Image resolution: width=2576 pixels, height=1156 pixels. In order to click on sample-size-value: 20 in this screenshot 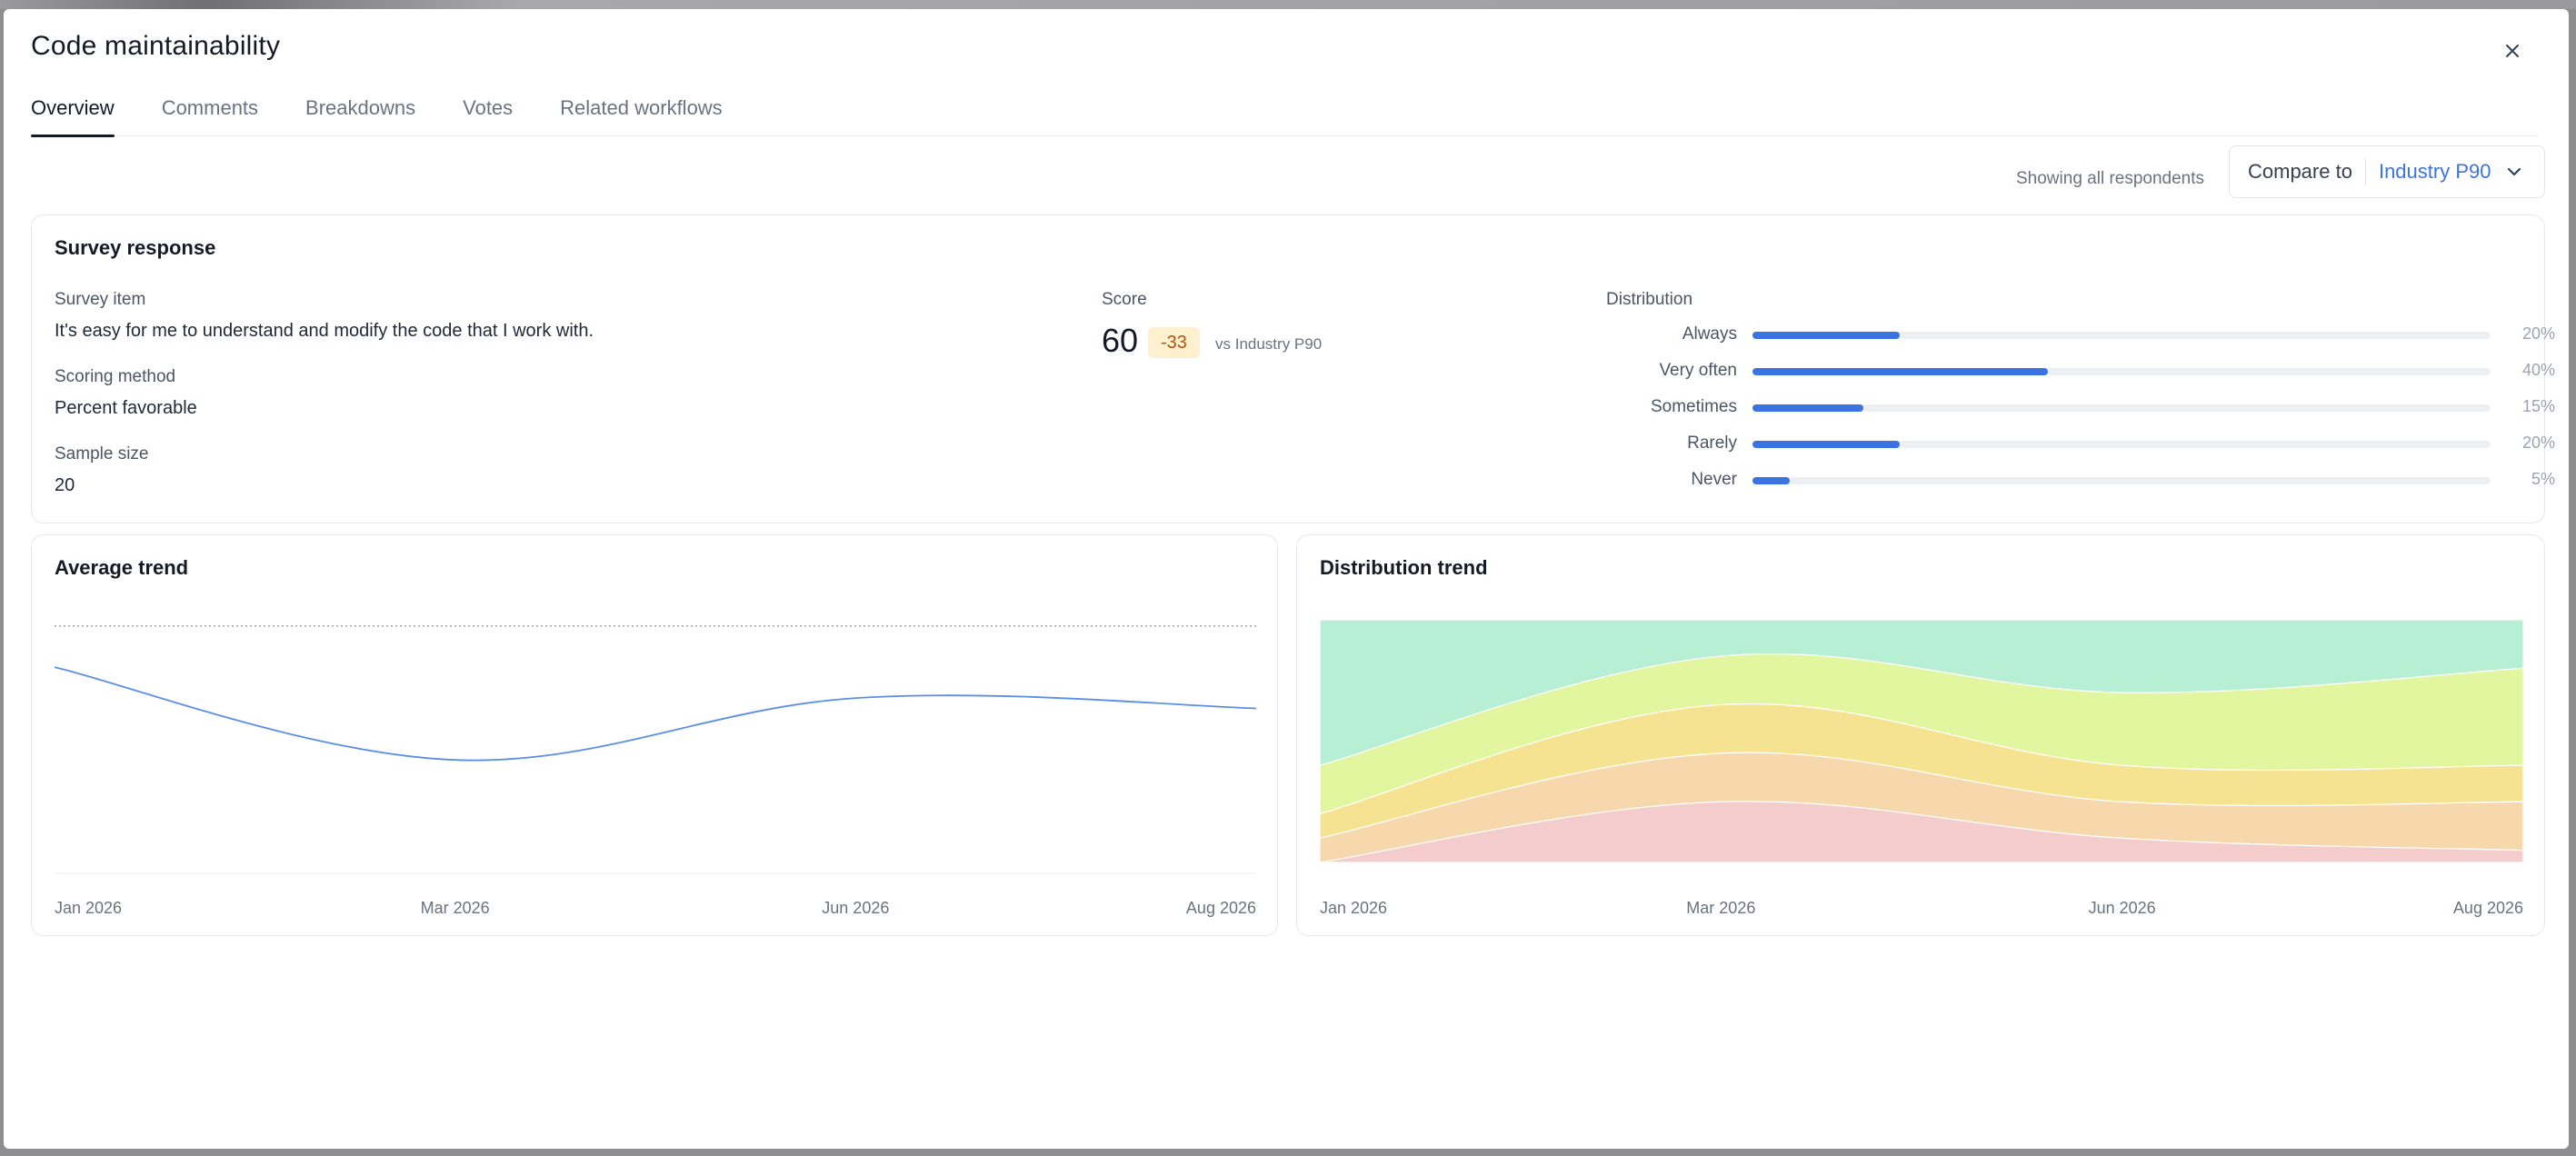, I will do `click(65, 485)`.